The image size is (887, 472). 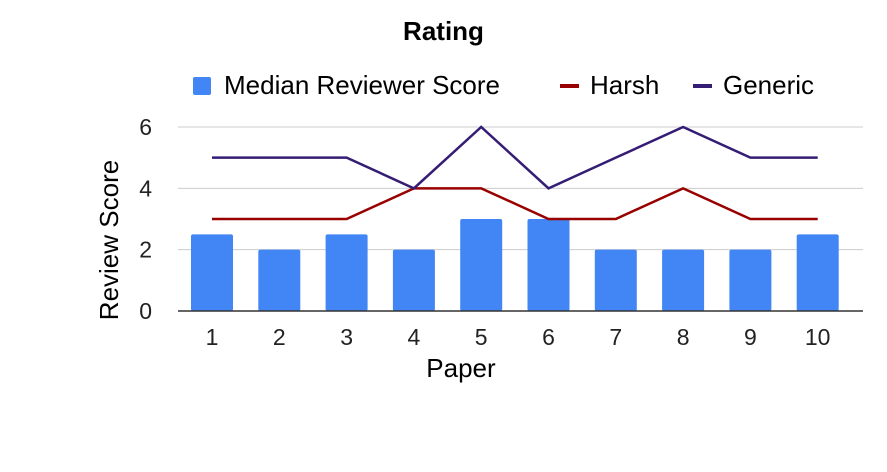 What do you see at coordinates (515, 265) in the screenshot?
I see `bar-series` at bounding box center [515, 265].